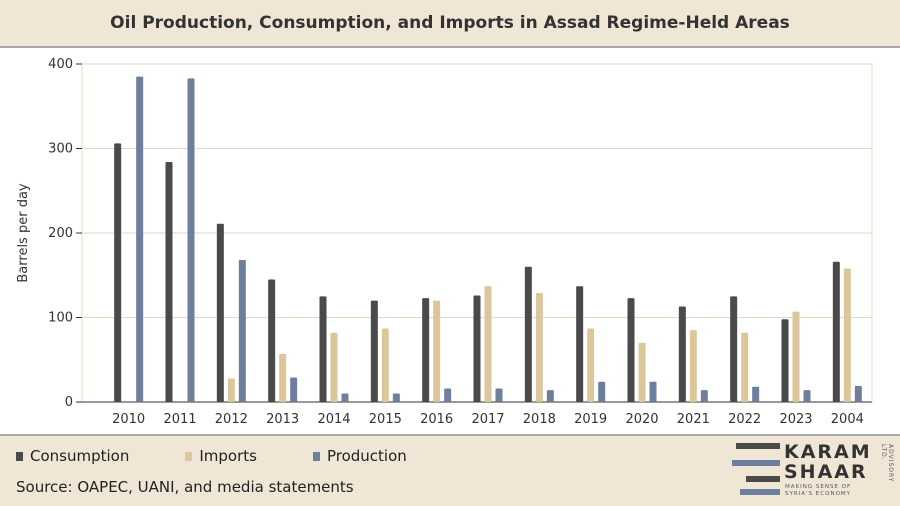 The height and width of the screenshot is (506, 900). I want to click on bar-production-2023, so click(807, 396).